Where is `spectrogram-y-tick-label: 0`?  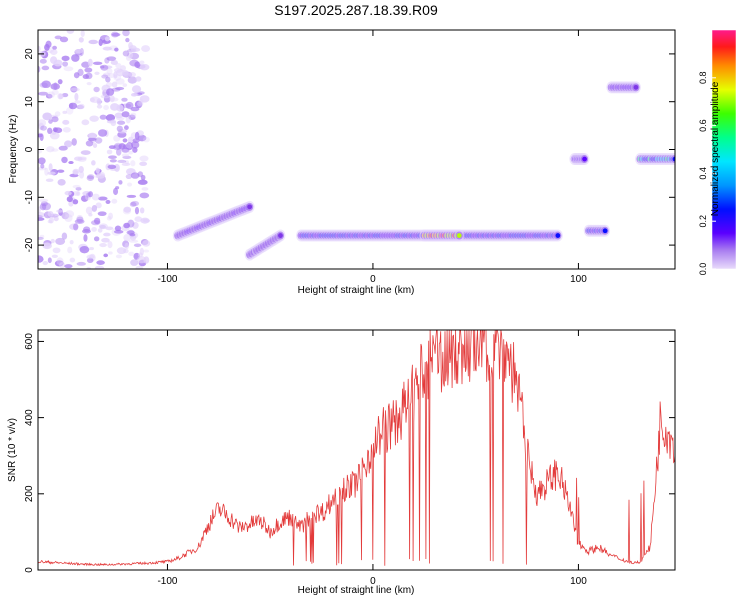
spectrogram-y-tick-label: 0 is located at coordinates (29, 149).